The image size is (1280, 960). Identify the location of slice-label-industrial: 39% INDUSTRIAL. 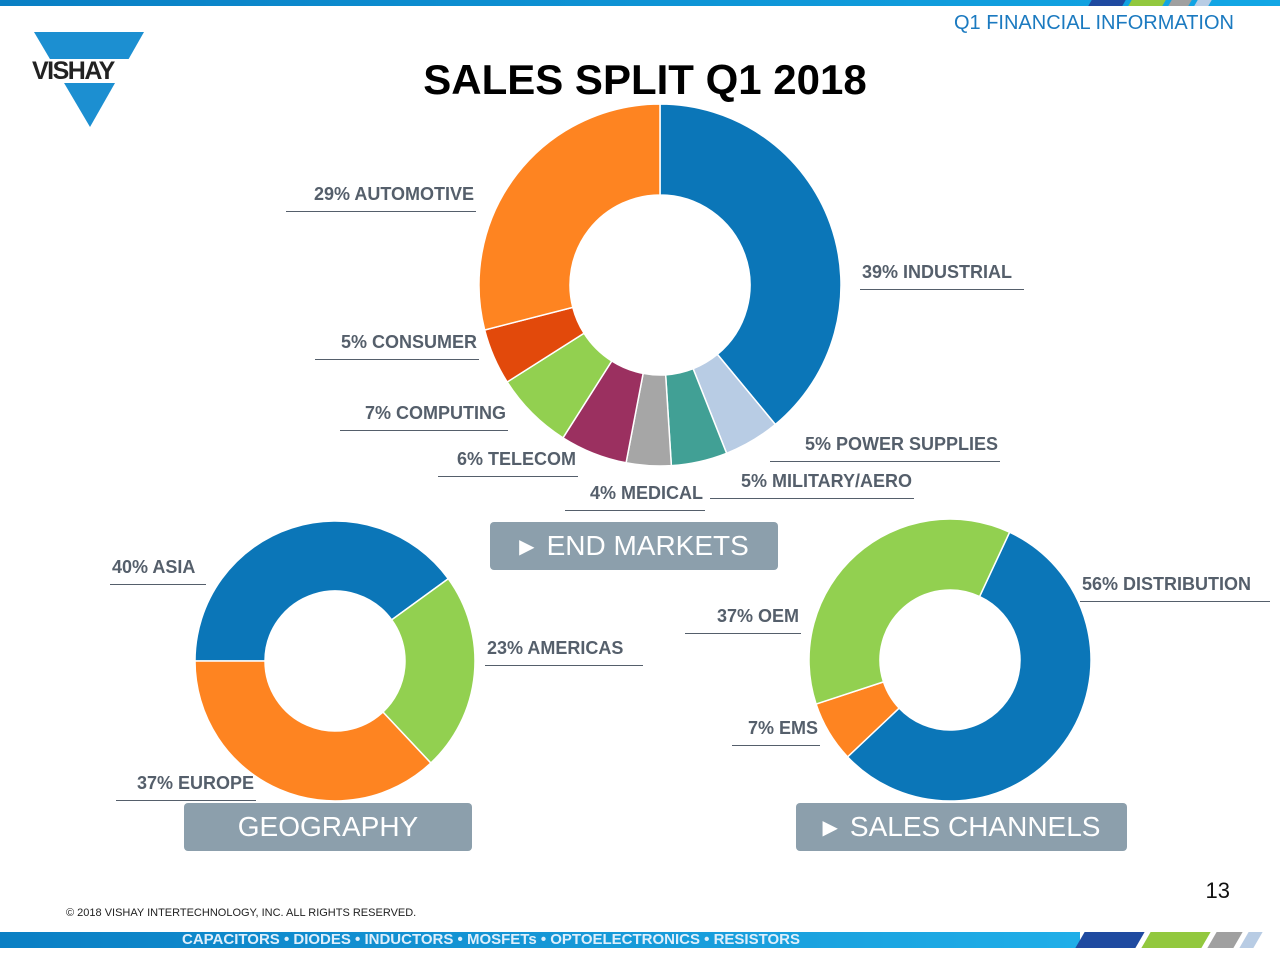
(942, 276).